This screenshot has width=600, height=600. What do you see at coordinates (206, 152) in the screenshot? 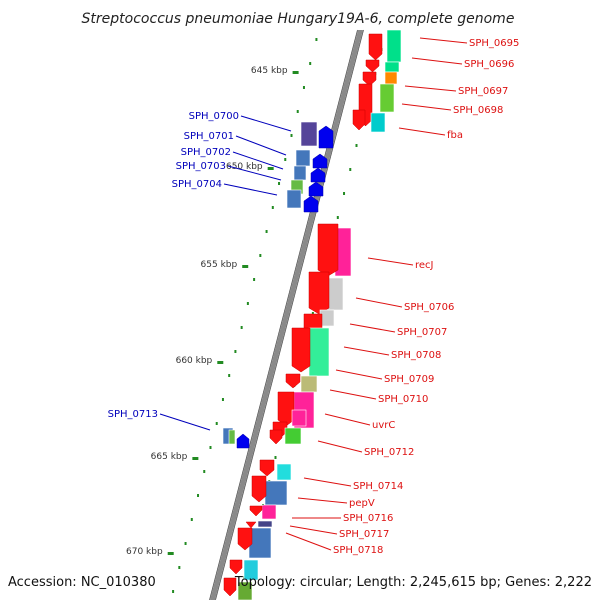
I see `gene-label-sph_0702: SPH_0702` at bounding box center [206, 152].